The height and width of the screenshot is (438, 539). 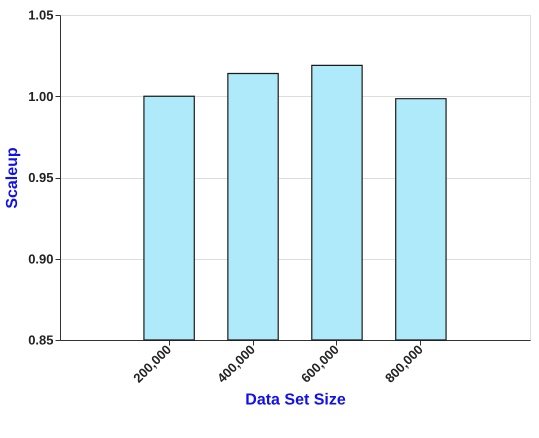 I want to click on y-tick-label: 0.85, so click(x=41, y=340).